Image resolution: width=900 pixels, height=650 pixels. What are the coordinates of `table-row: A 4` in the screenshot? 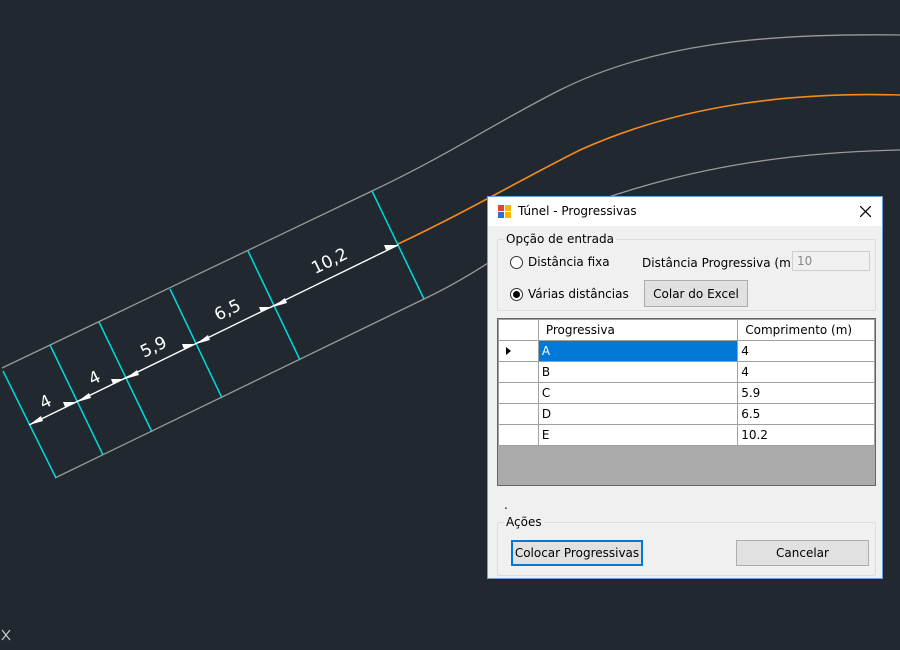 It's located at (686, 351).